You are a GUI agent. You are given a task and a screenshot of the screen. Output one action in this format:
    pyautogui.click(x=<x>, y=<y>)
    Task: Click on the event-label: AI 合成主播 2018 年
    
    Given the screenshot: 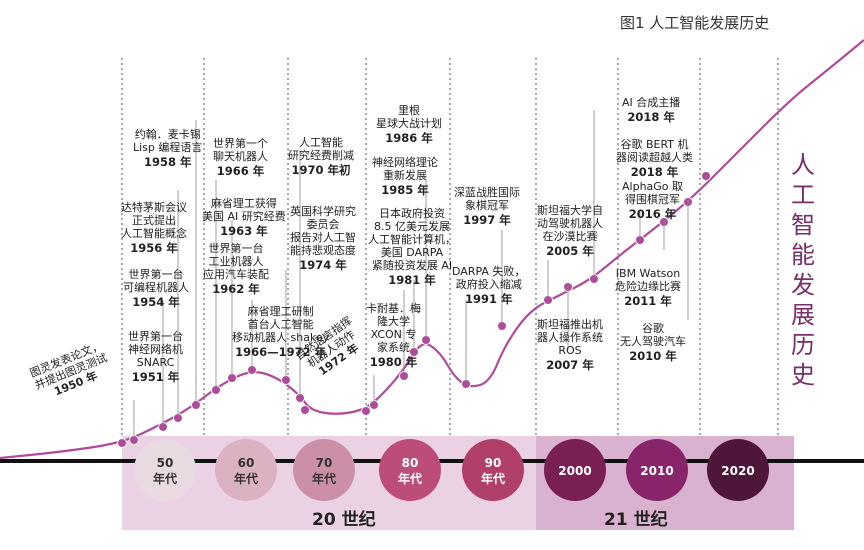 What is the action you would take?
    pyautogui.click(x=651, y=110)
    